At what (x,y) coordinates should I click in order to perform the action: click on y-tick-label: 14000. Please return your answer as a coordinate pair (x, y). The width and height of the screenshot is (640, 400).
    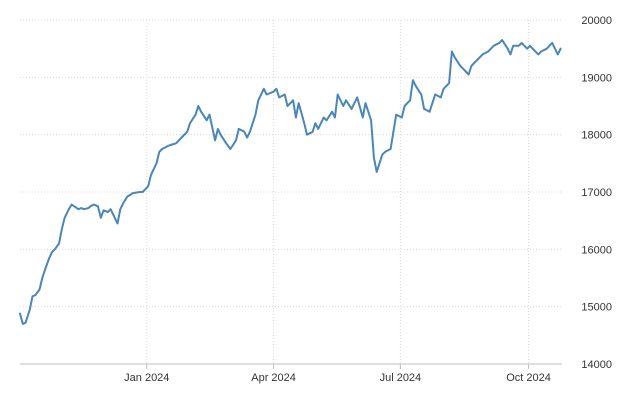
    Looking at the image, I should click on (596, 365).